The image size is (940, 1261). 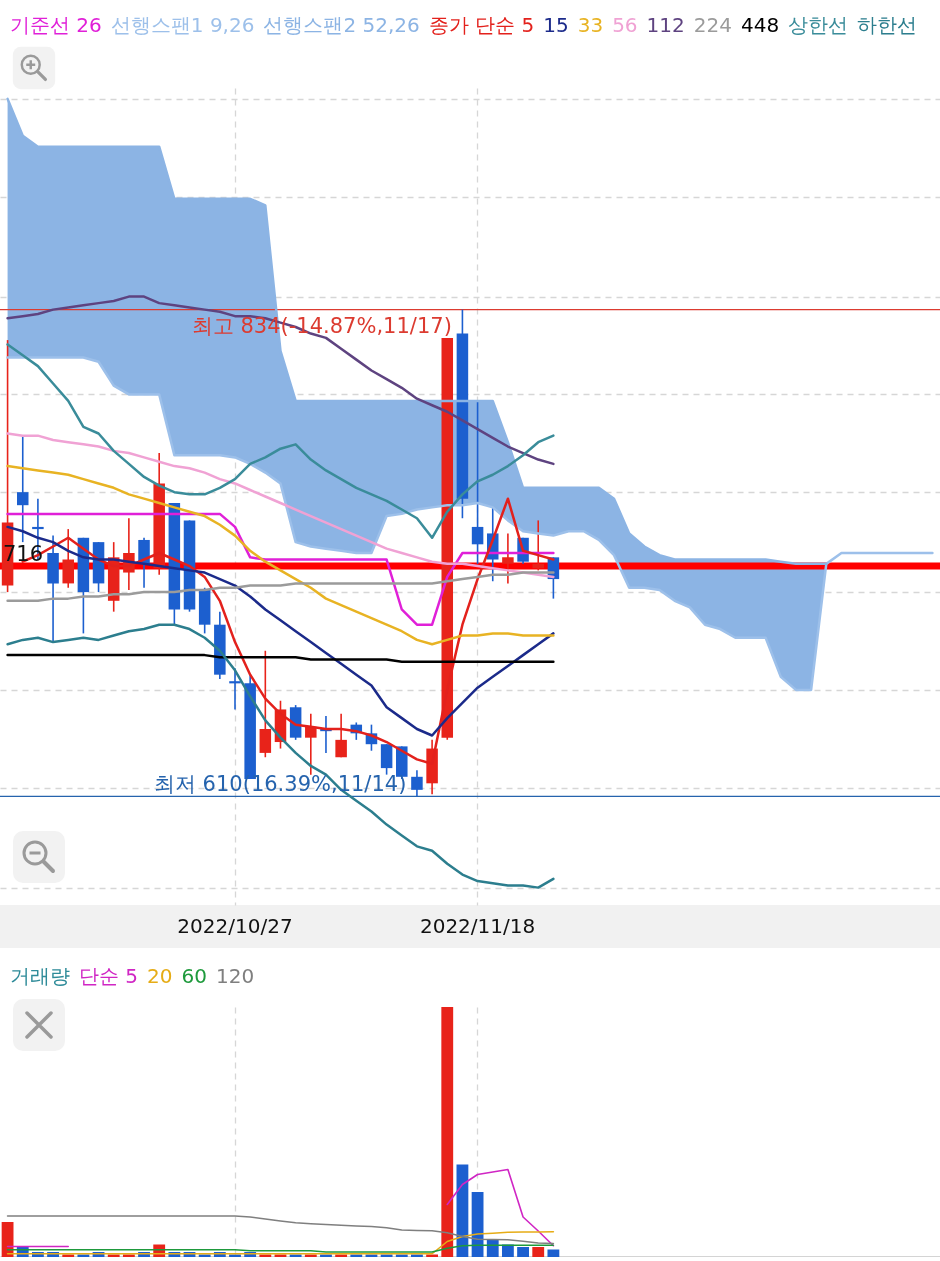 What do you see at coordinates (887, 25) in the screenshot?
I see `text: 하한선` at bounding box center [887, 25].